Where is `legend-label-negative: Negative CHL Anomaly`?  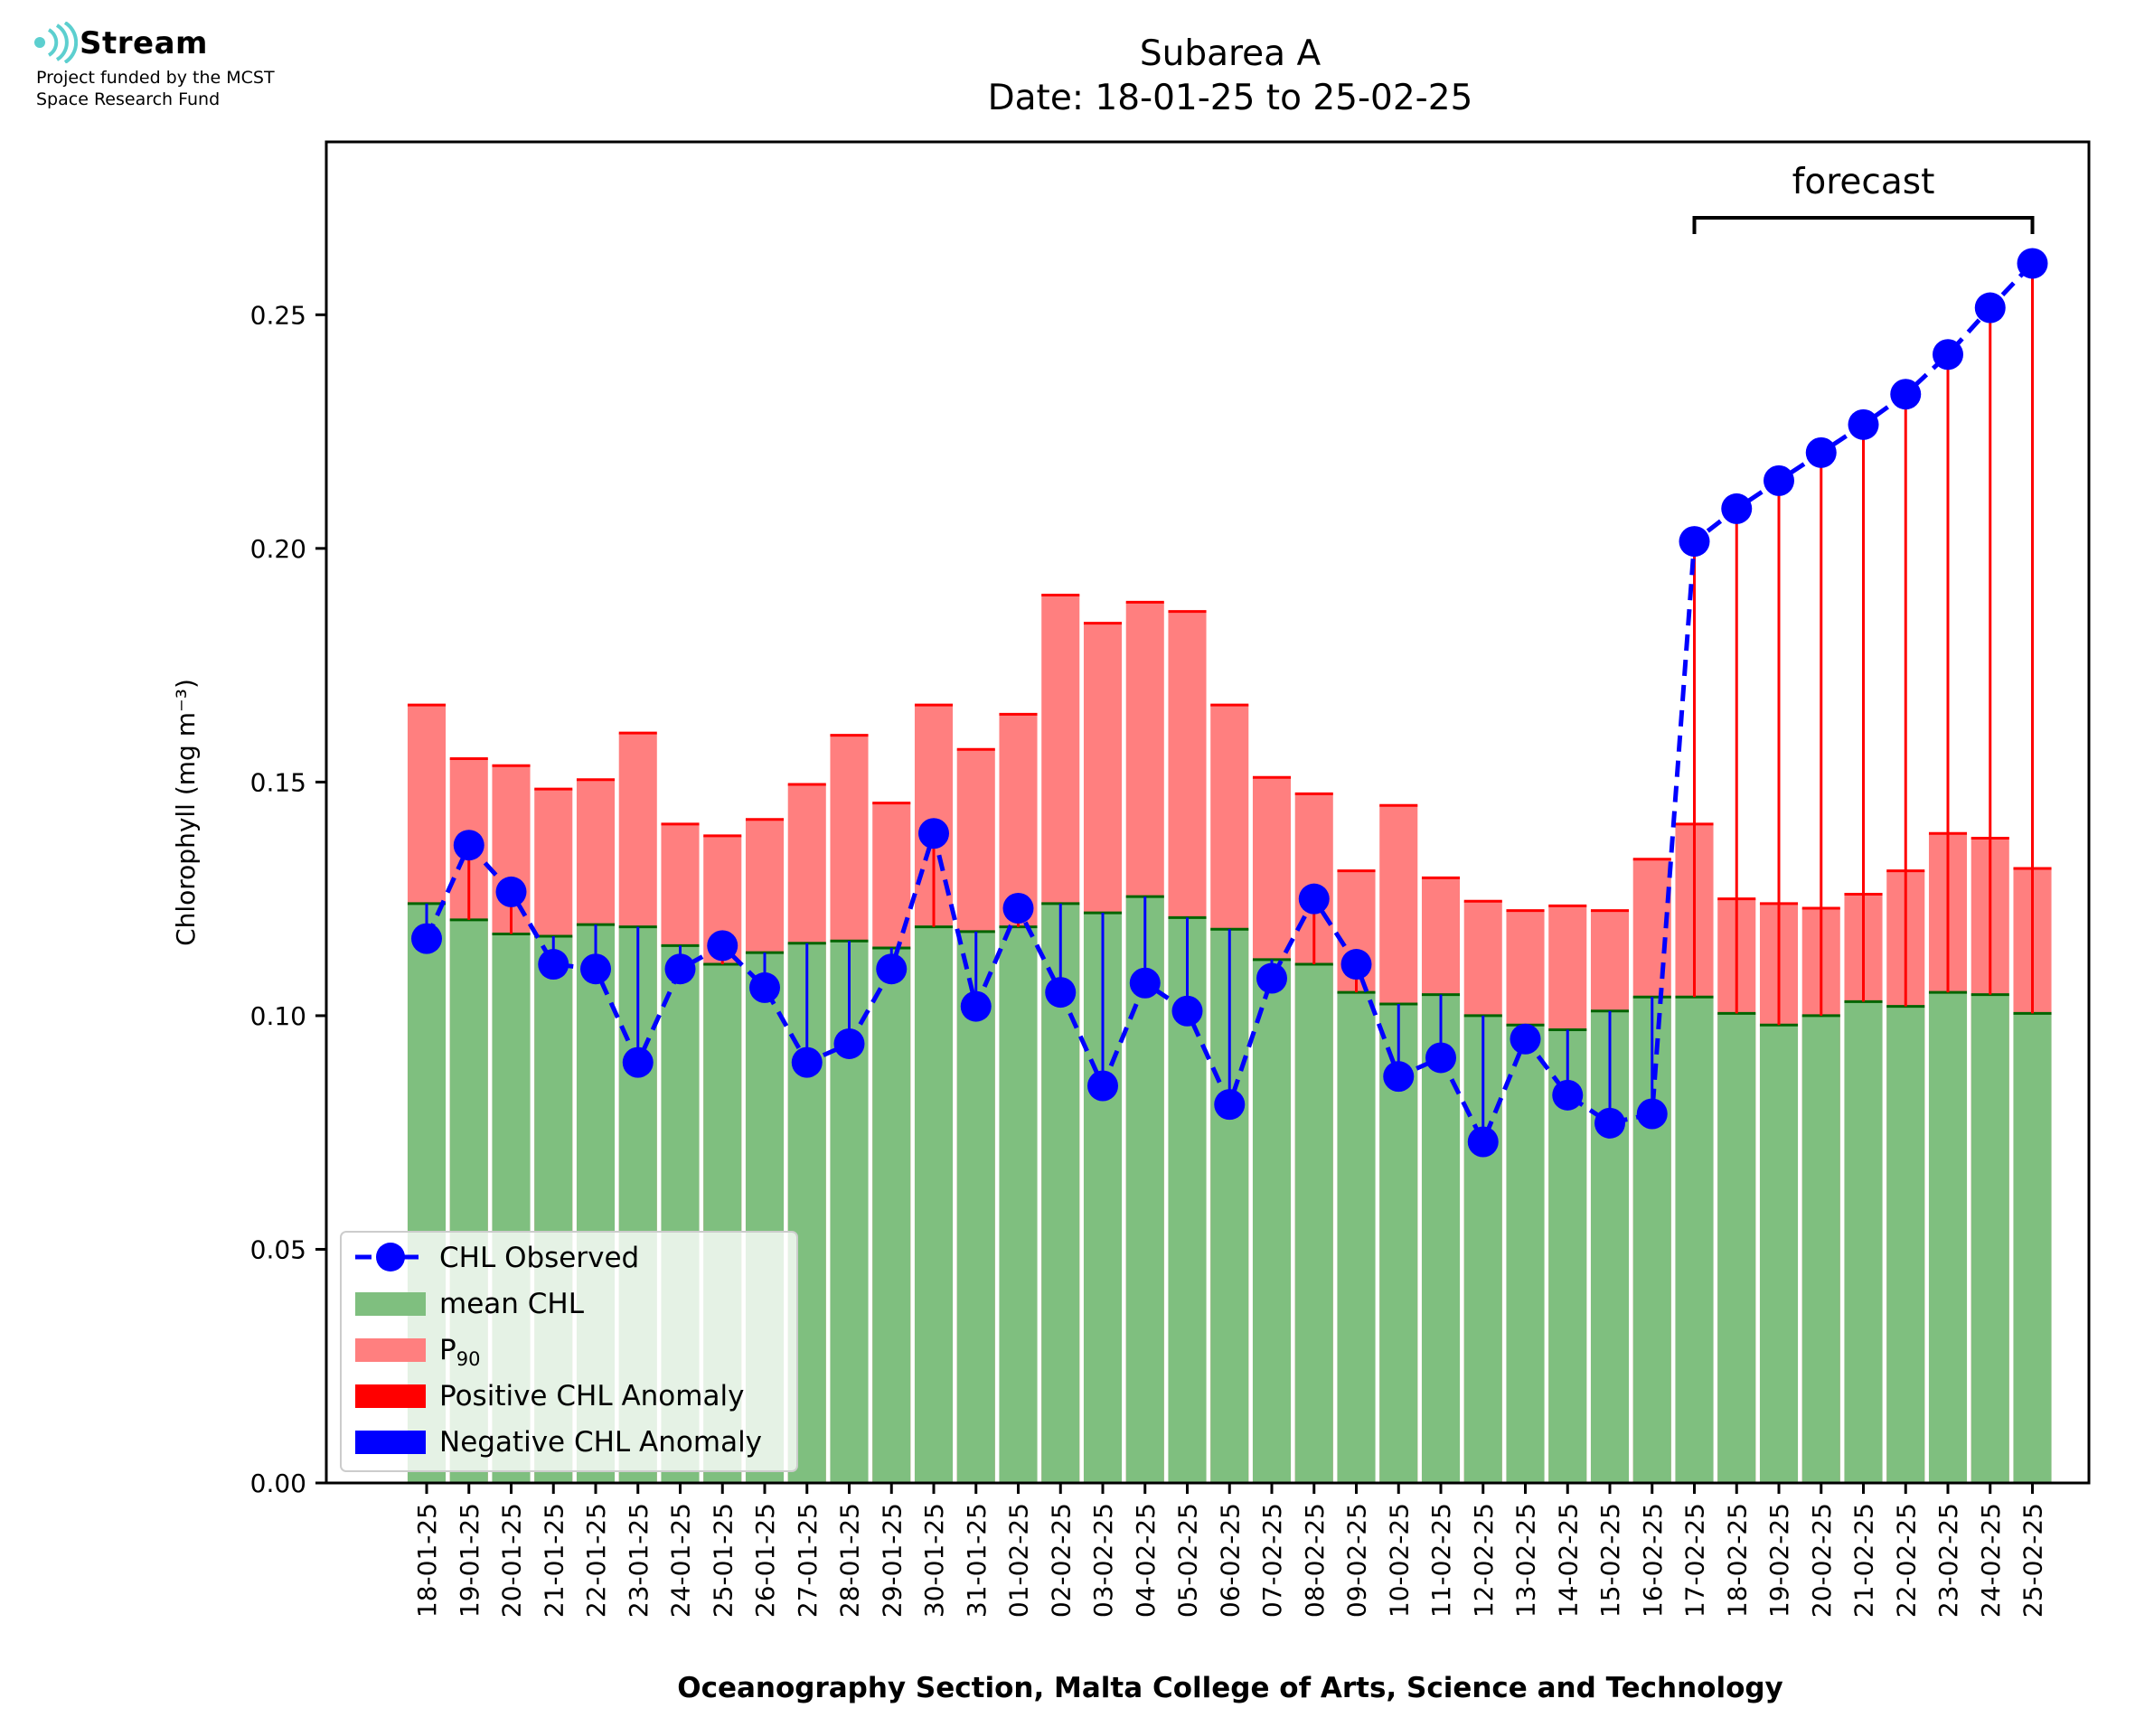 legend-label-negative: Negative CHL Anomaly is located at coordinates (600, 1442).